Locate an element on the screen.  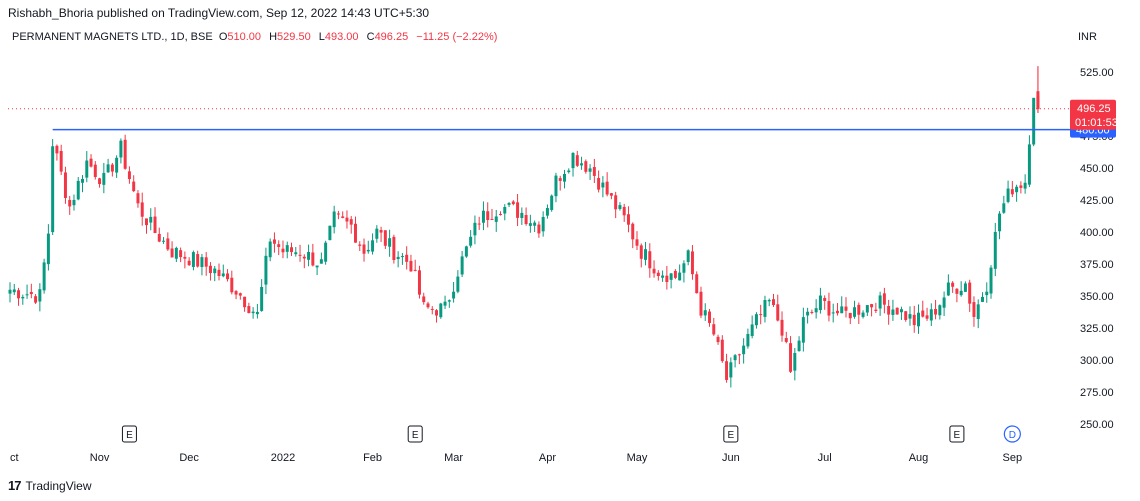
x-tick-label: Apr is located at coordinates (547, 458).